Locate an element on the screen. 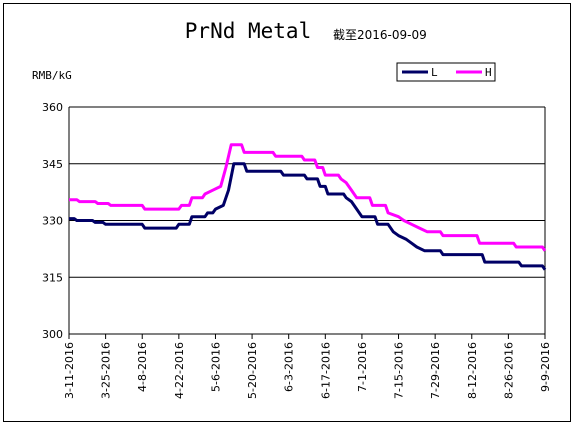 Image resolution: width=576 pixels, height=427 pixels. y-tick-label: 315 is located at coordinates (52, 277).